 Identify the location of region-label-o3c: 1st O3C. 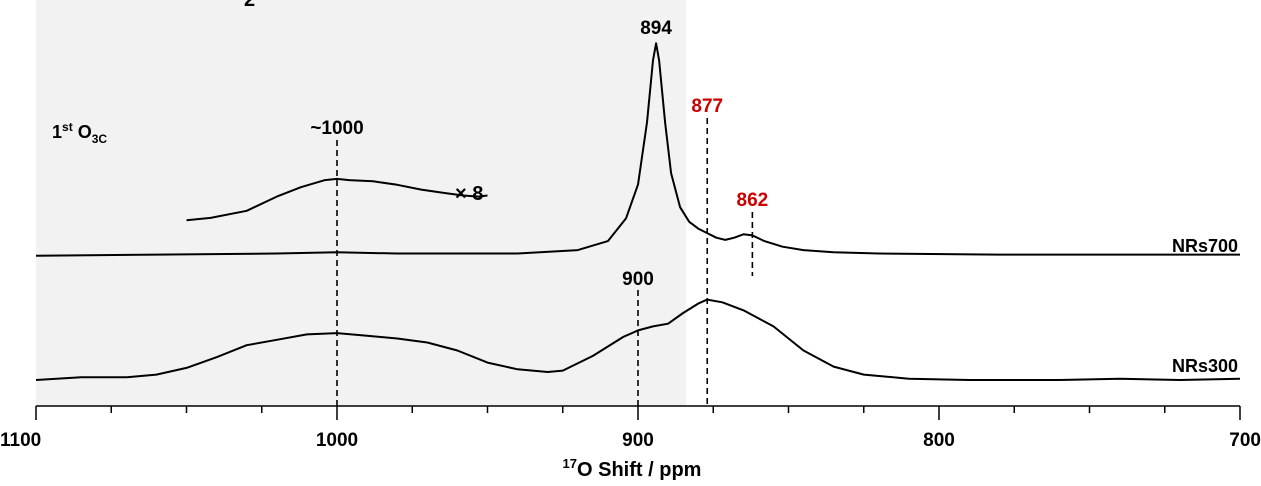
(79, 133).